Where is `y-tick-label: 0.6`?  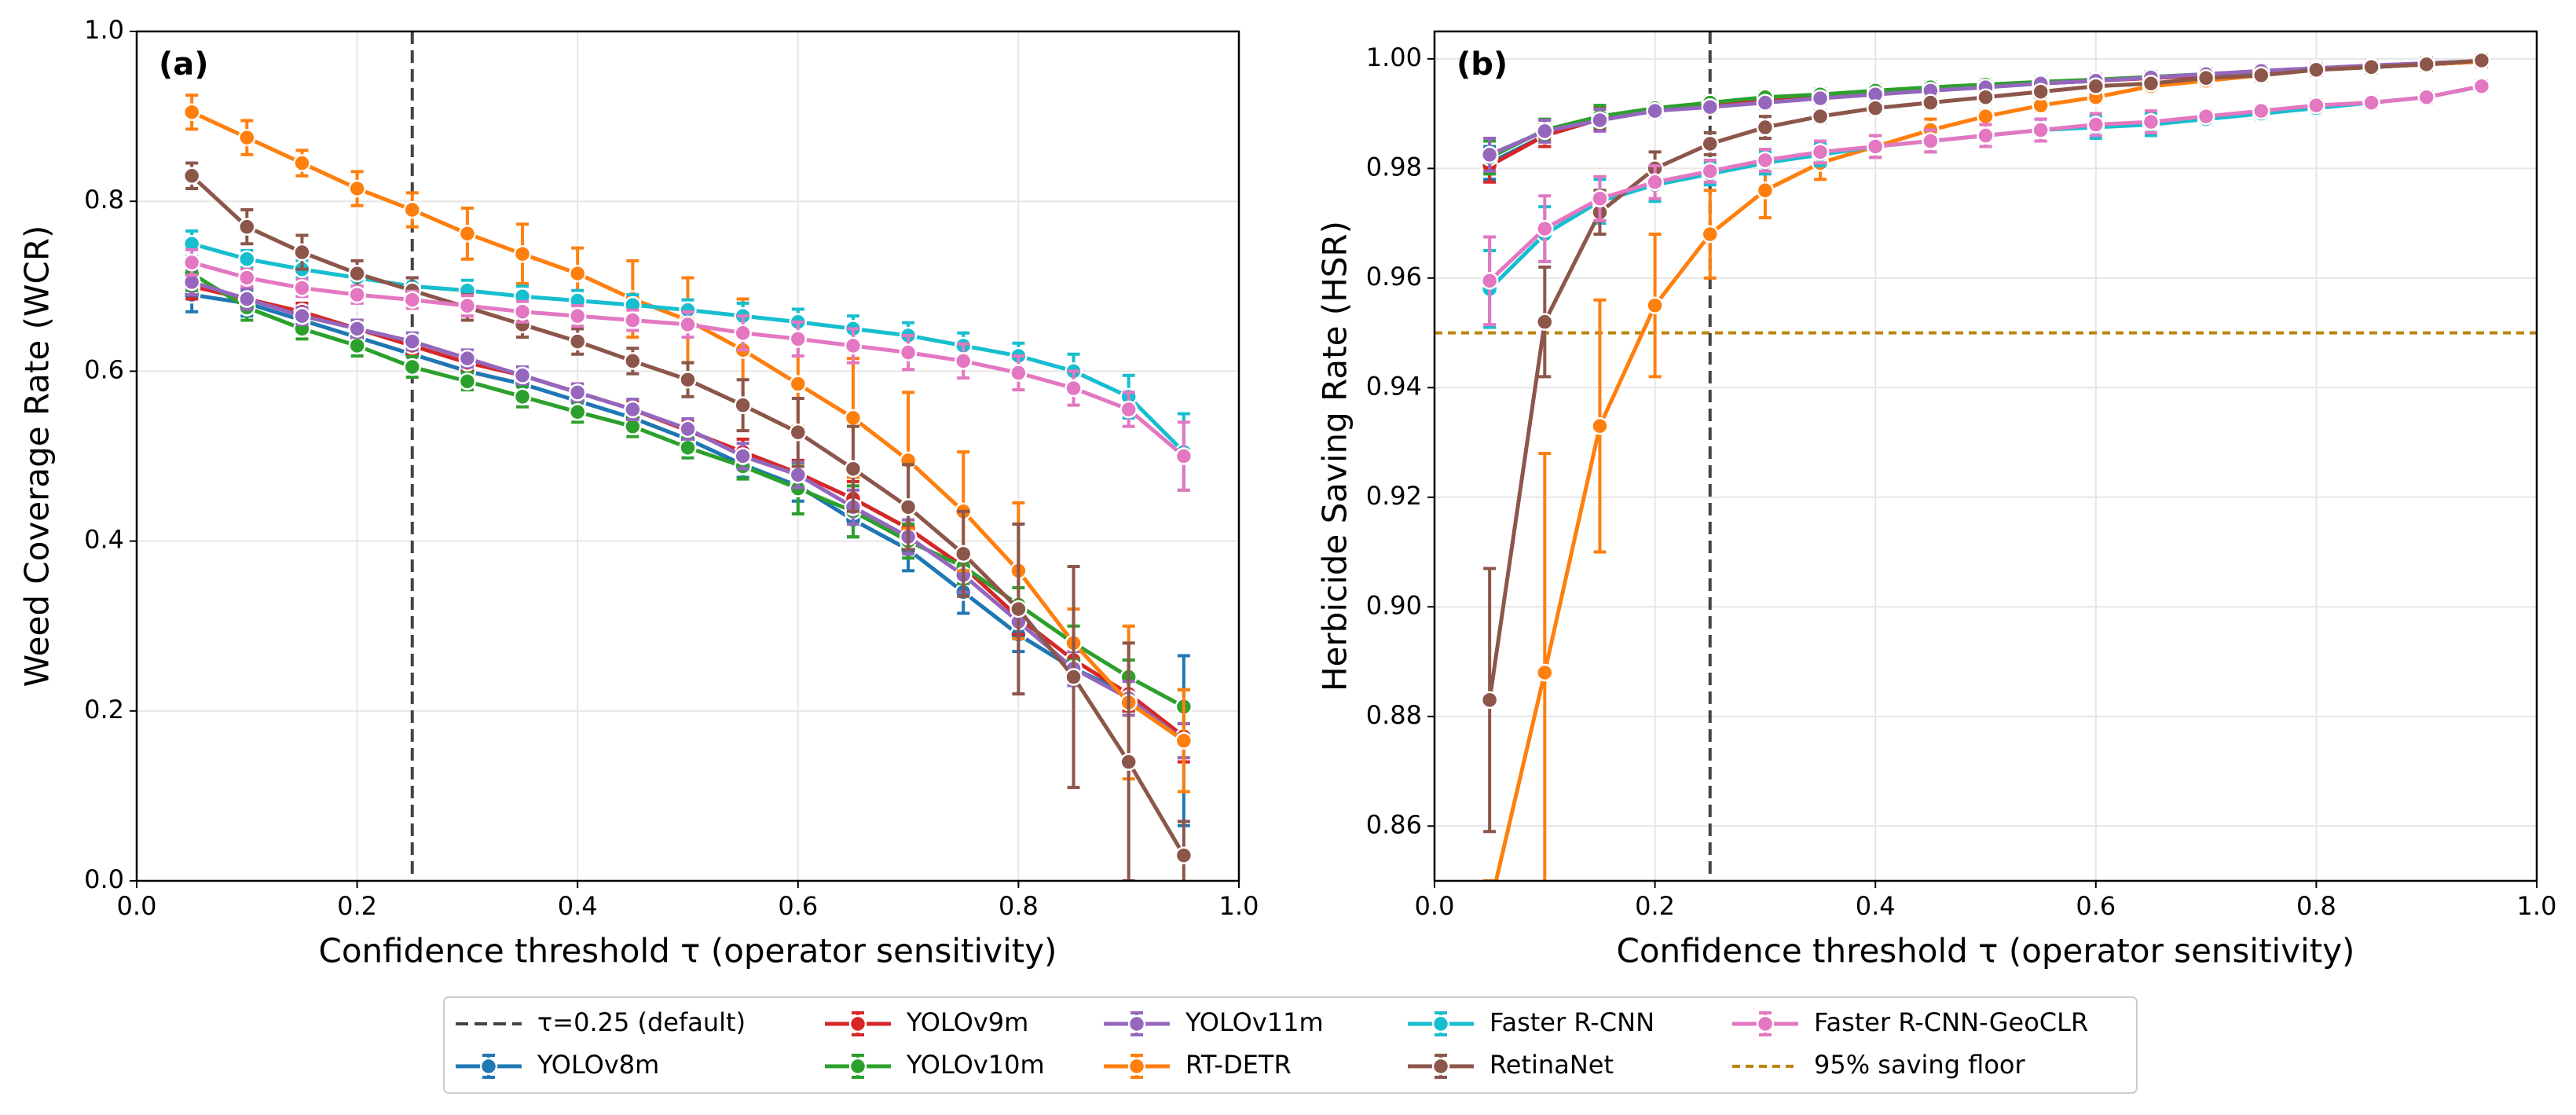 y-tick-label: 0.6 is located at coordinates (104, 369).